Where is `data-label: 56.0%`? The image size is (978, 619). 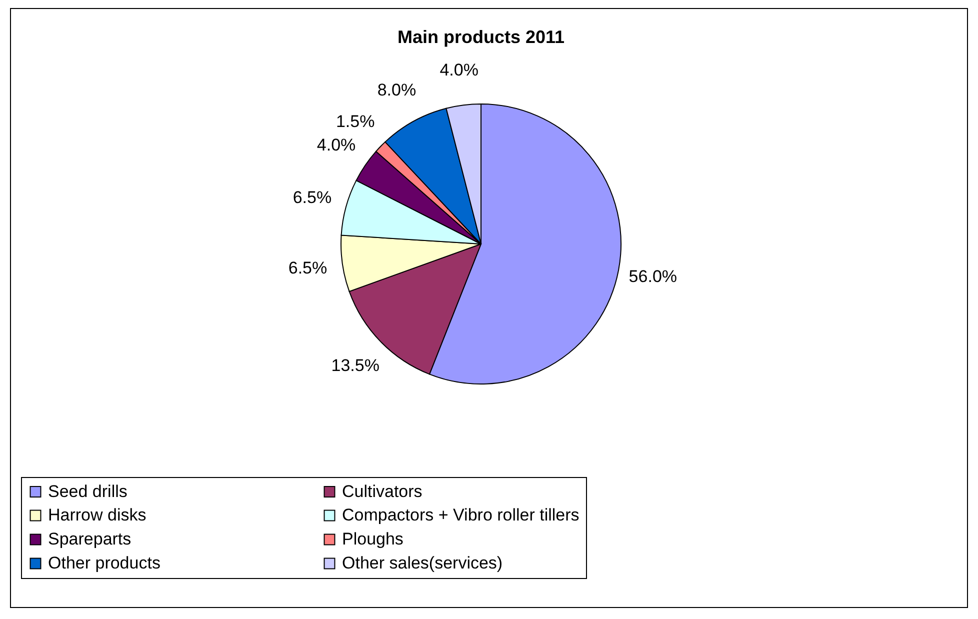
data-label: 56.0% is located at coordinates (652, 276).